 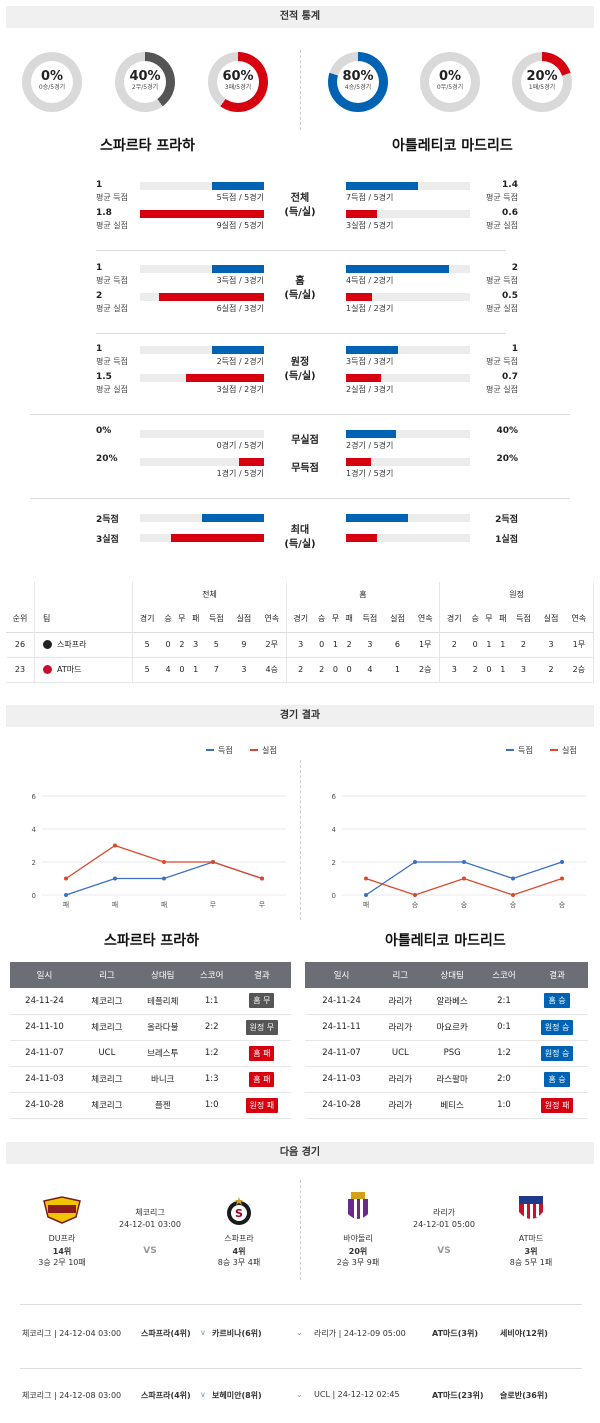 What do you see at coordinates (444, 1224) in the screenshot?
I see `next-away-datetime: 24-12-01 05:00` at bounding box center [444, 1224].